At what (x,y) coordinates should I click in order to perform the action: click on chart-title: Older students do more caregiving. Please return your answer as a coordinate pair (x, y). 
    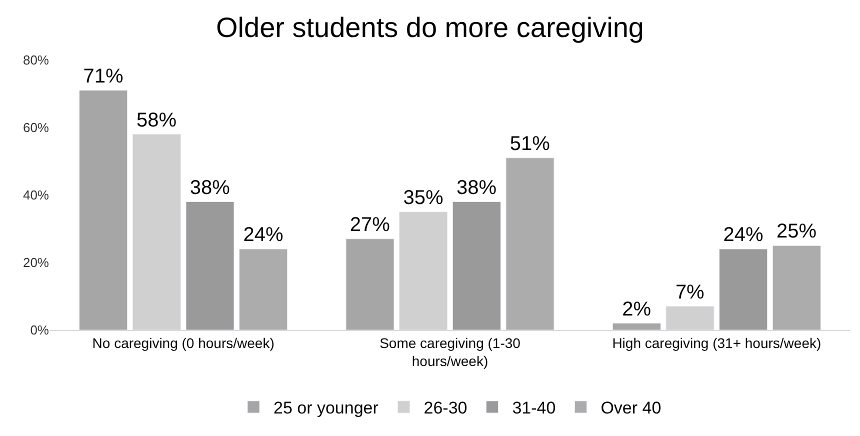
    Looking at the image, I should click on (430, 28).